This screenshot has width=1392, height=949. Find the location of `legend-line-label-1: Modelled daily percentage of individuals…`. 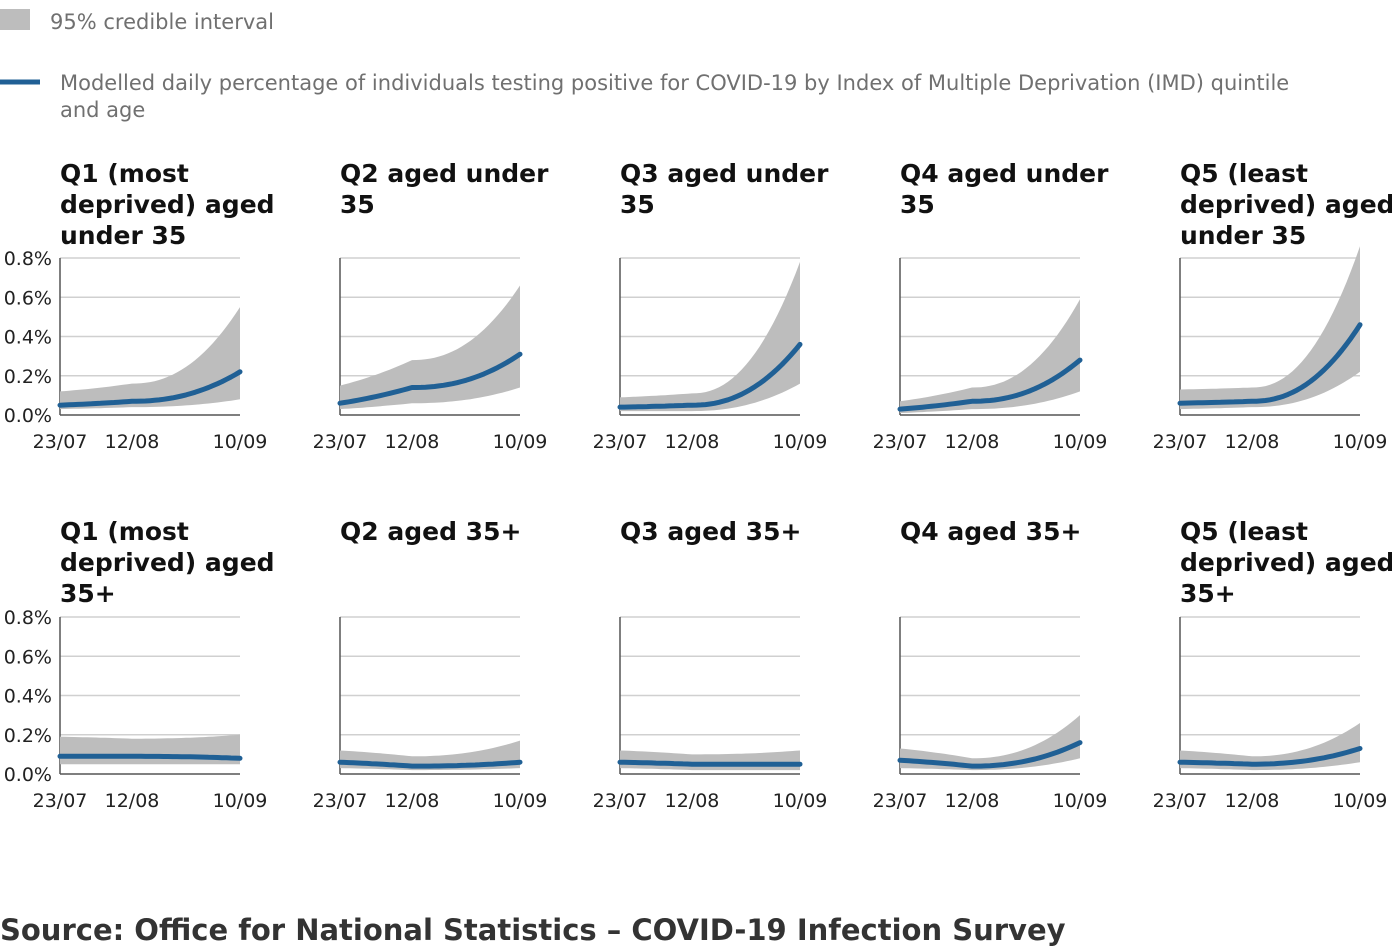

legend-line-label-1: Modelled daily percentage of individuals… is located at coordinates (674, 83).